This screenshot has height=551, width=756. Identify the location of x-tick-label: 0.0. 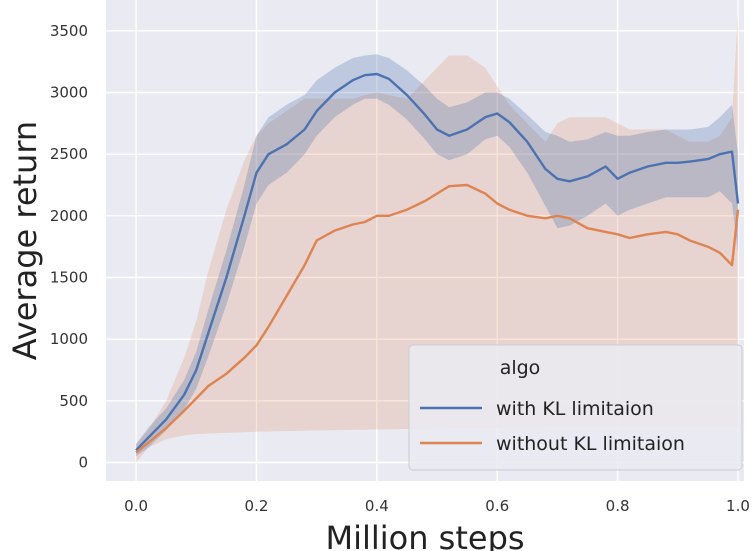
(136, 506).